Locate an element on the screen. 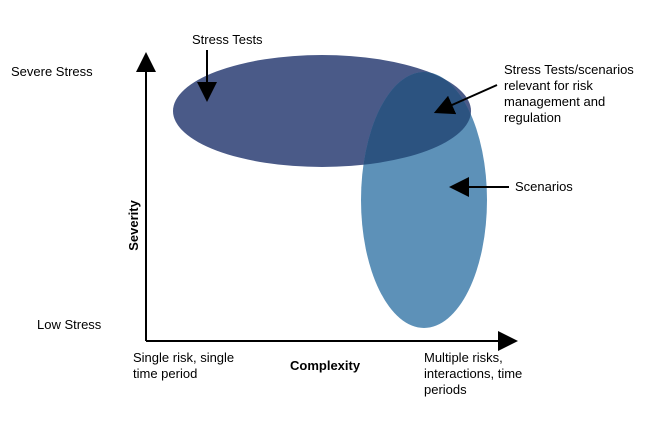 This screenshot has height=427, width=670. x-axis-title: Complexity is located at coordinates (325, 365).